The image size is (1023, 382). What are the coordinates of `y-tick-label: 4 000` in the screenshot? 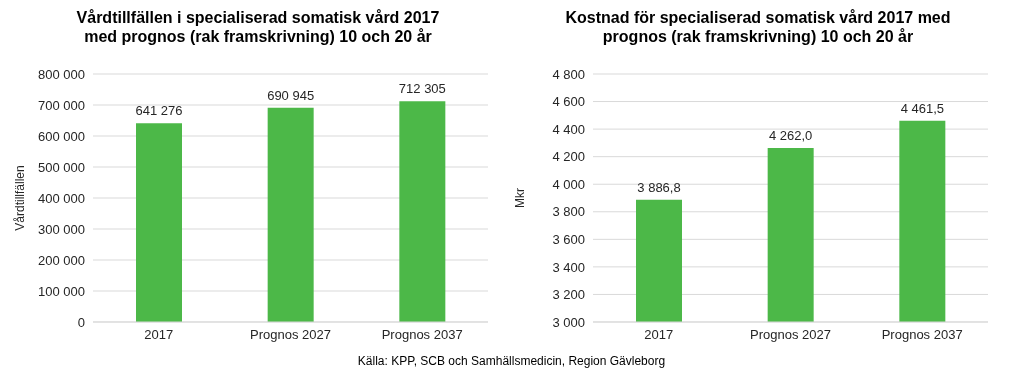 It's located at (568, 184).